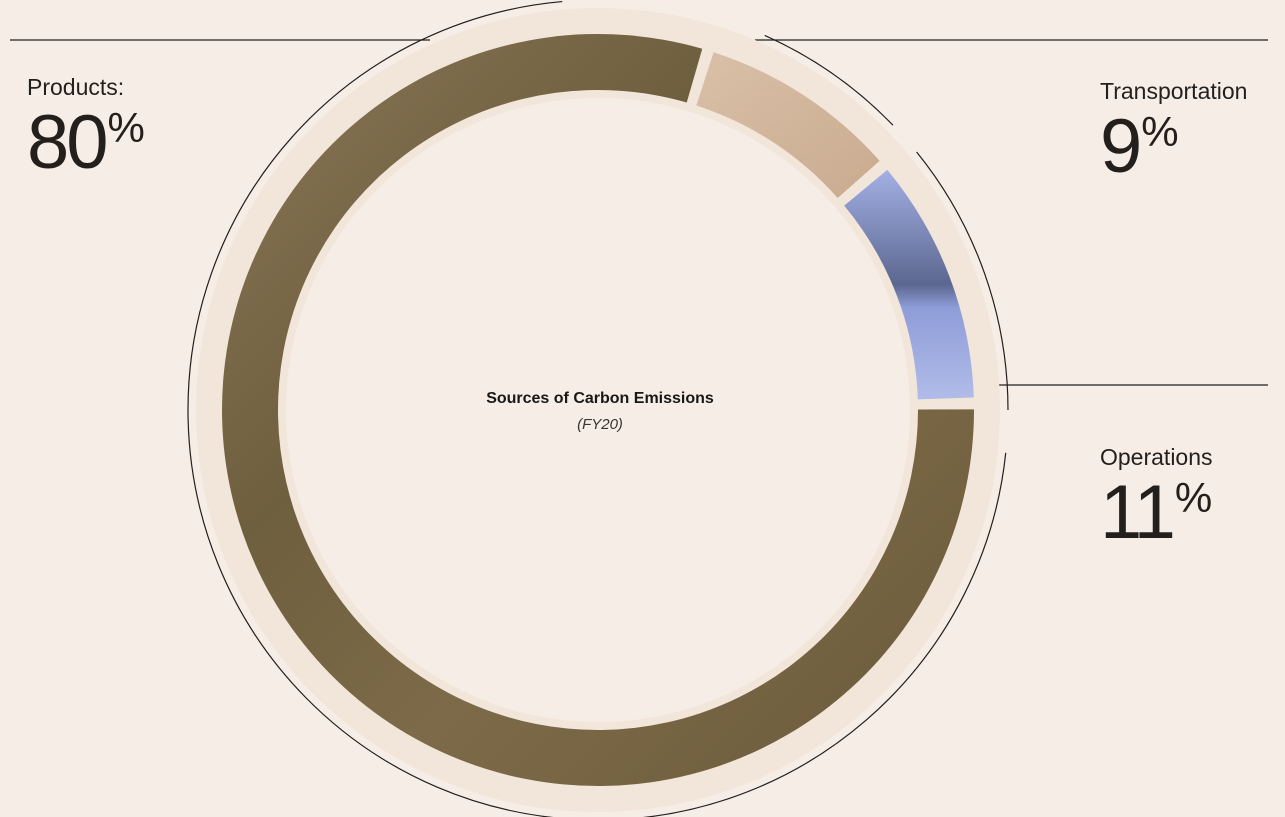 The height and width of the screenshot is (817, 1285). What do you see at coordinates (1174, 91) in the screenshot?
I see `transportation-label: Transportation` at bounding box center [1174, 91].